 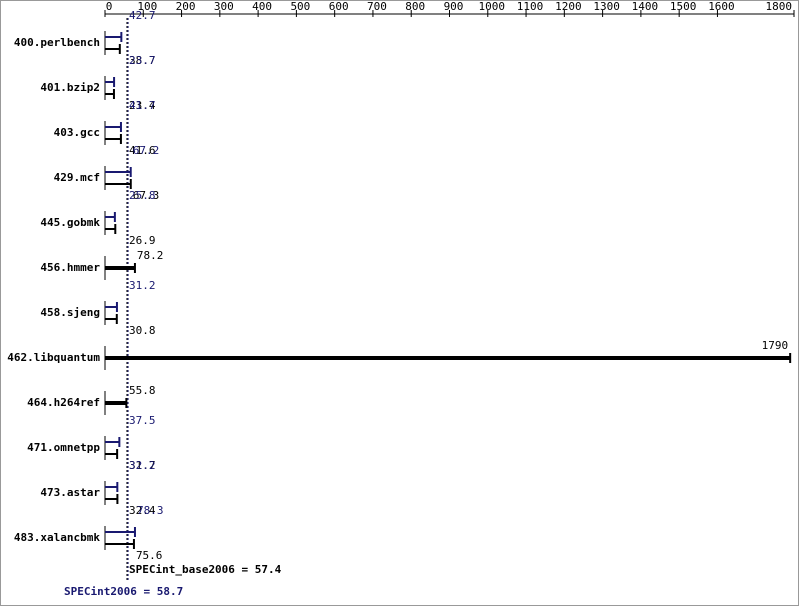 What do you see at coordinates (146, 195) in the screenshot?
I see `value-label: 67.3` at bounding box center [146, 195].